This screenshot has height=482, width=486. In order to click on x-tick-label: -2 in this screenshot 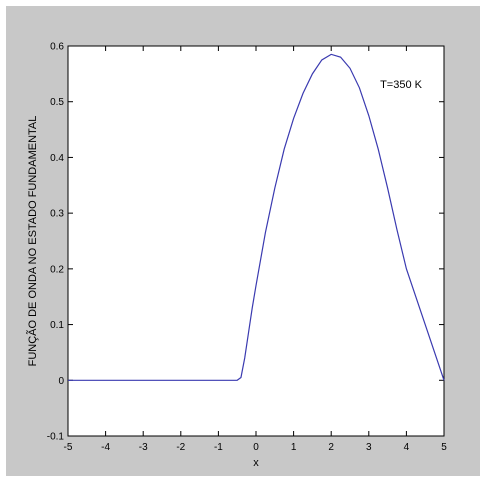, I will do `click(180, 447)`.